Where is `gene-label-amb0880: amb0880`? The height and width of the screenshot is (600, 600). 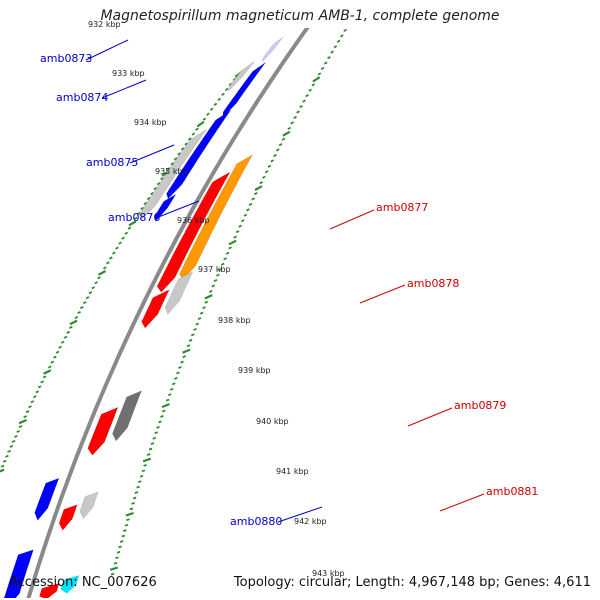 gene-label-amb0880: amb0880 is located at coordinates (256, 521).